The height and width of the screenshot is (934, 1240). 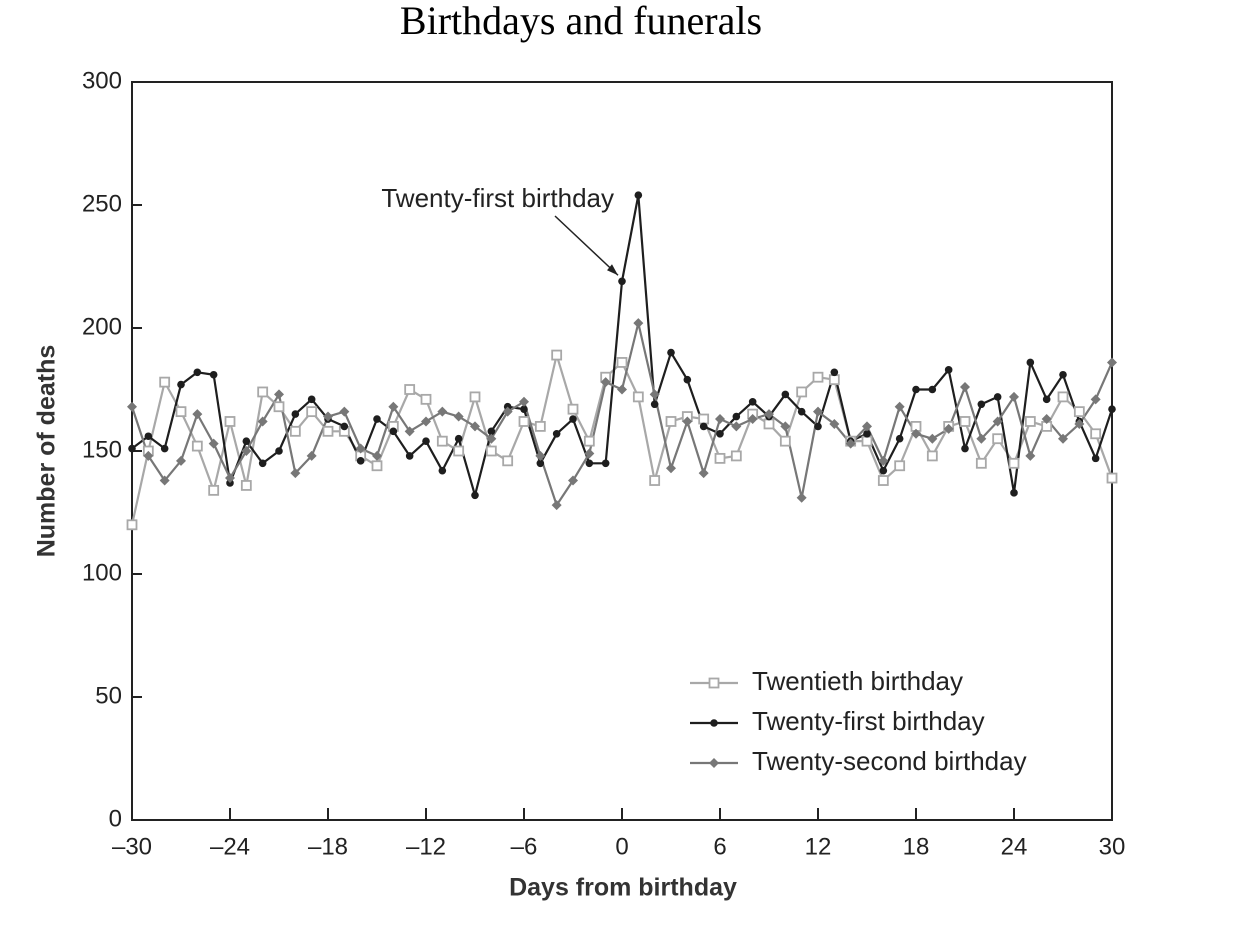 What do you see at coordinates (115, 818) in the screenshot?
I see `y-tick-label: 0` at bounding box center [115, 818].